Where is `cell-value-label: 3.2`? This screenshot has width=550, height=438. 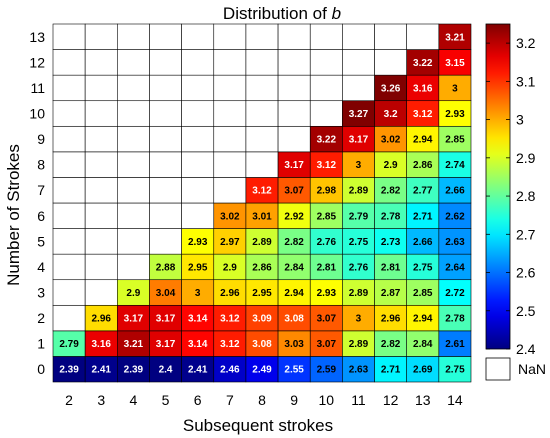
cell-value-label: 3.2 is located at coordinates (391, 114).